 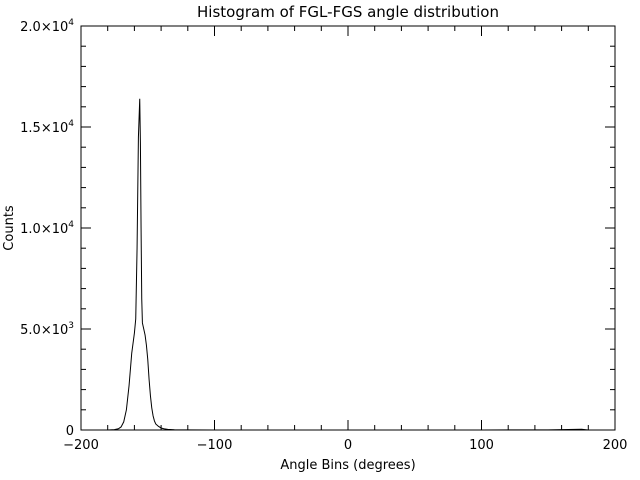 I want to click on y-tick-label: 5.0×10³, so click(x=47, y=329).